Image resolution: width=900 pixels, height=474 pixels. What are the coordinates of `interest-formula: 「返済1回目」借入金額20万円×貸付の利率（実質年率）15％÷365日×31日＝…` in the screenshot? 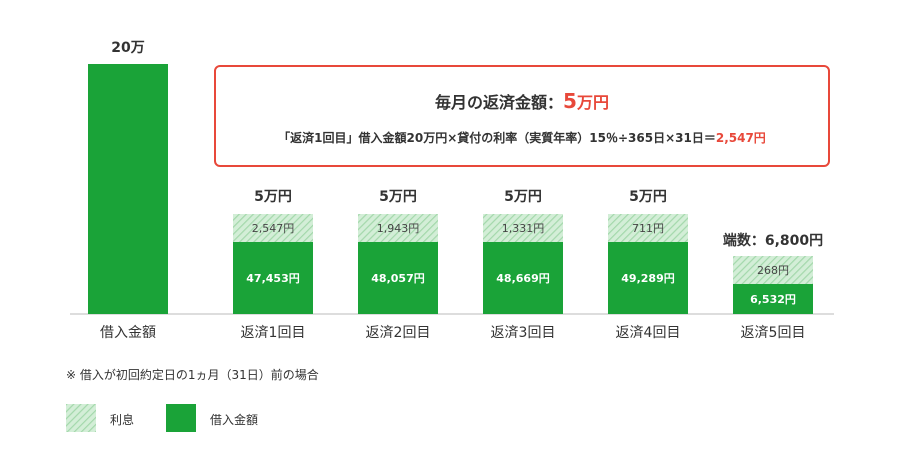 It's located at (522, 137).